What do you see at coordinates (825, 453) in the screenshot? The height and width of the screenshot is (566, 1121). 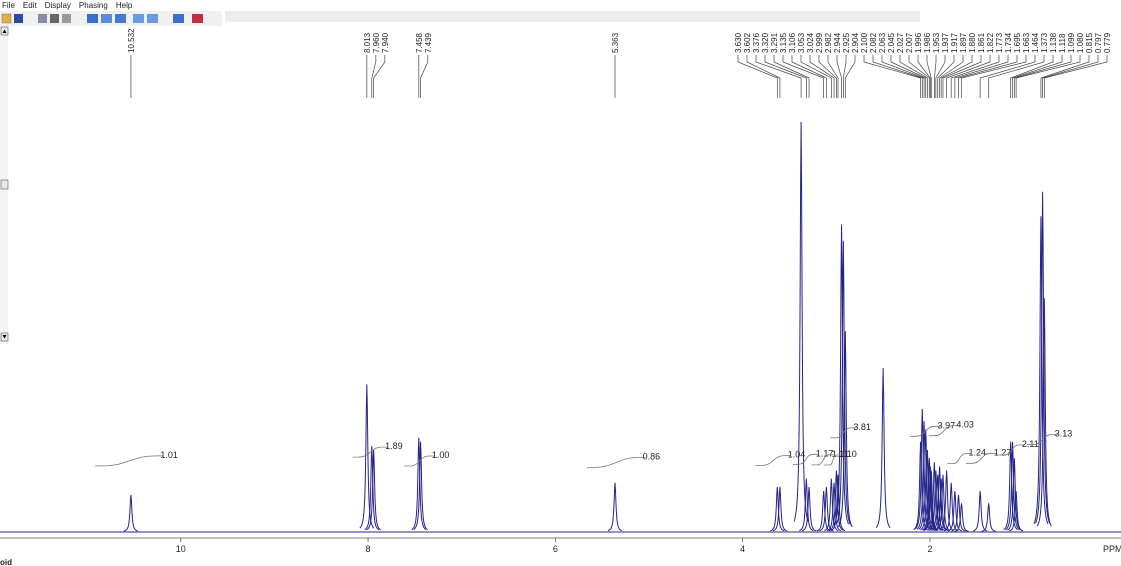 I see `integral-label: 1.17` at bounding box center [825, 453].